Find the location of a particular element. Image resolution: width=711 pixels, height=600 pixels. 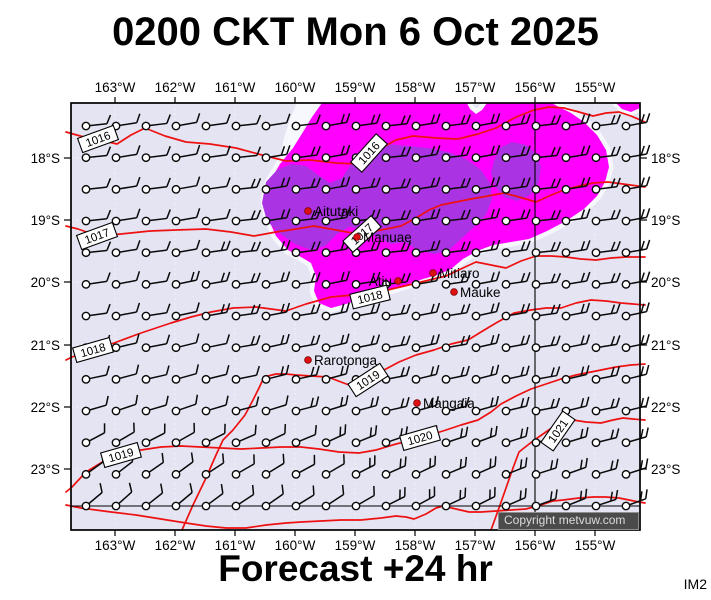

city-dot is located at coordinates (308, 360).